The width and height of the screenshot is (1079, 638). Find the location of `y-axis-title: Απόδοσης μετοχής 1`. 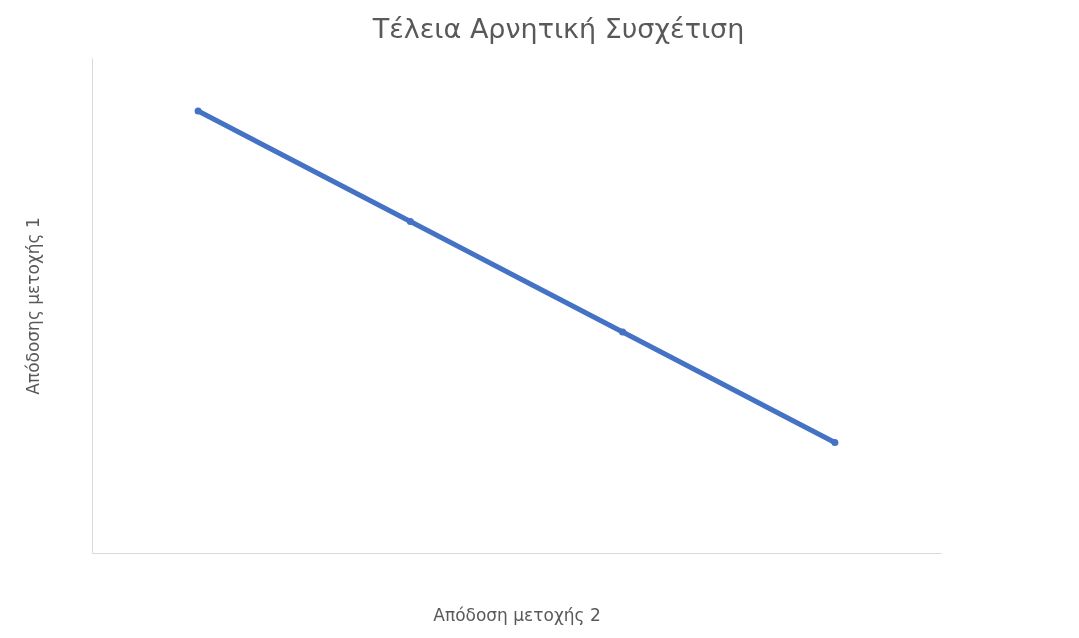

y-axis-title: Απόδοσης μετοχής 1 is located at coordinates (32, 306).